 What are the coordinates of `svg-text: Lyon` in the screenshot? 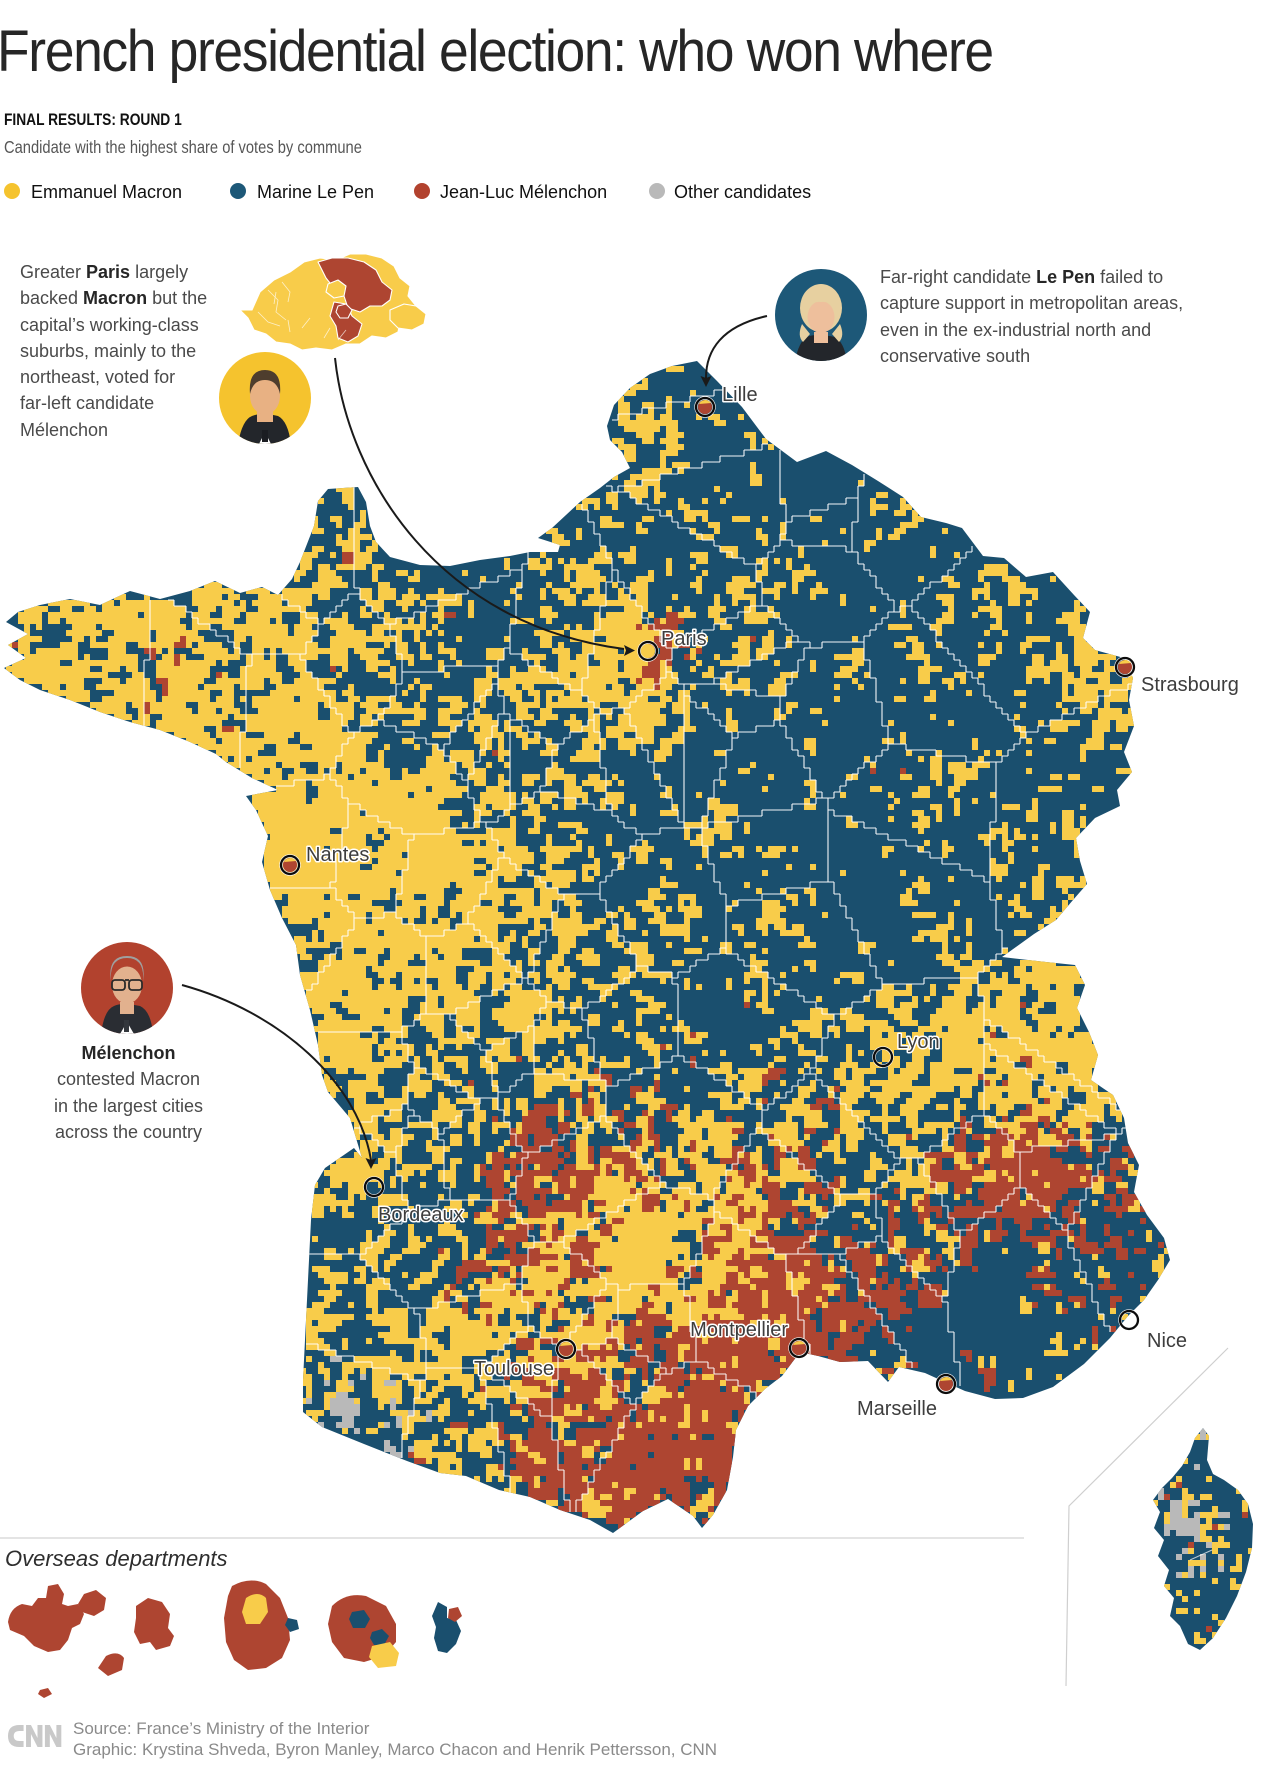 It's located at (918, 1042).